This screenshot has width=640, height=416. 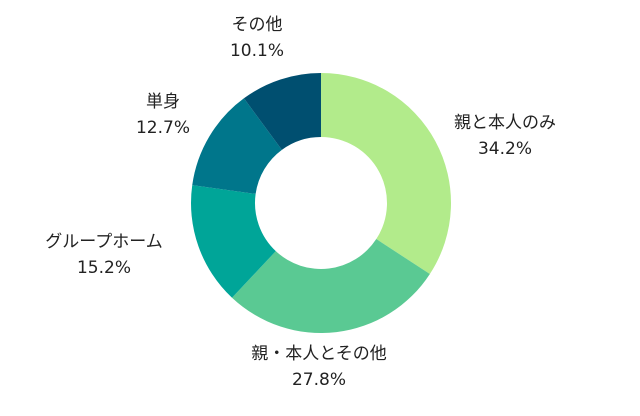 I want to click on slice-label-parents-self-and-others: 親・本人とその他, so click(x=319, y=354).